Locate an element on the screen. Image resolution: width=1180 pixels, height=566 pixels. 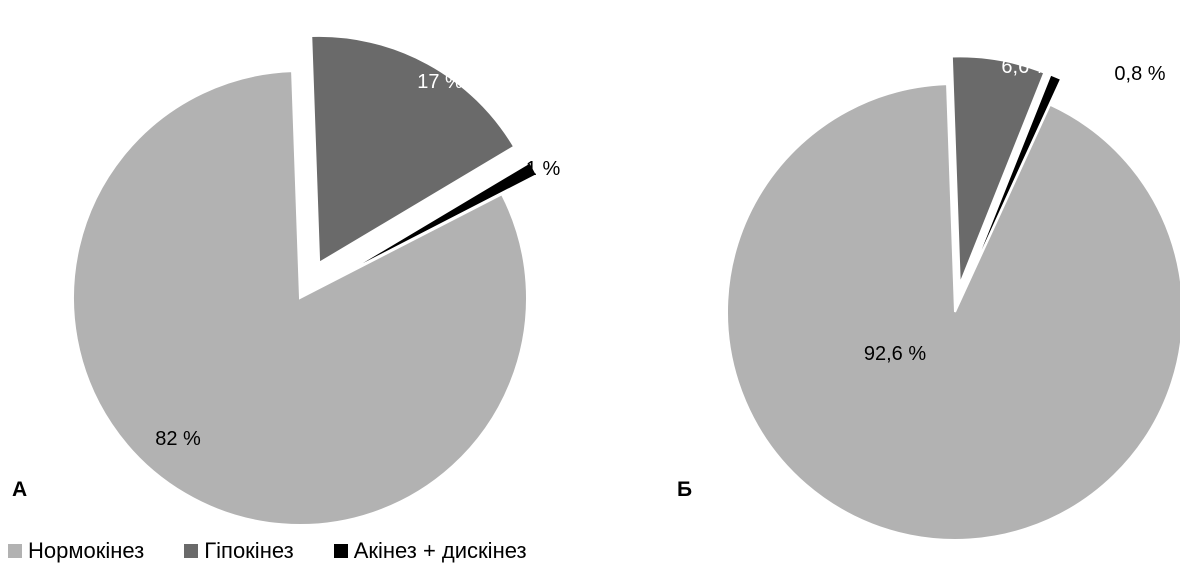
pie-a-label-akinesis: 1 % is located at coordinates (543, 169).